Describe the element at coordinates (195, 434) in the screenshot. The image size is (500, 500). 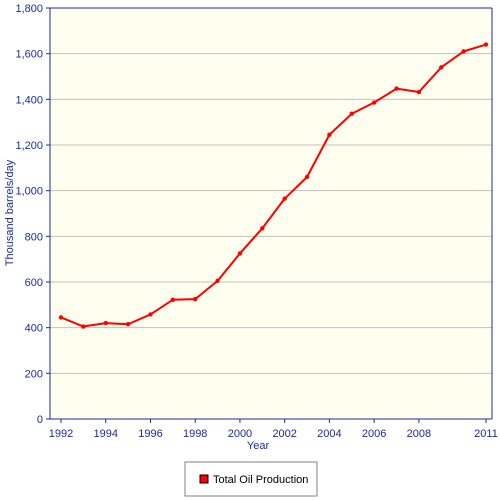
I see `x-tick-label: 1998` at that location.